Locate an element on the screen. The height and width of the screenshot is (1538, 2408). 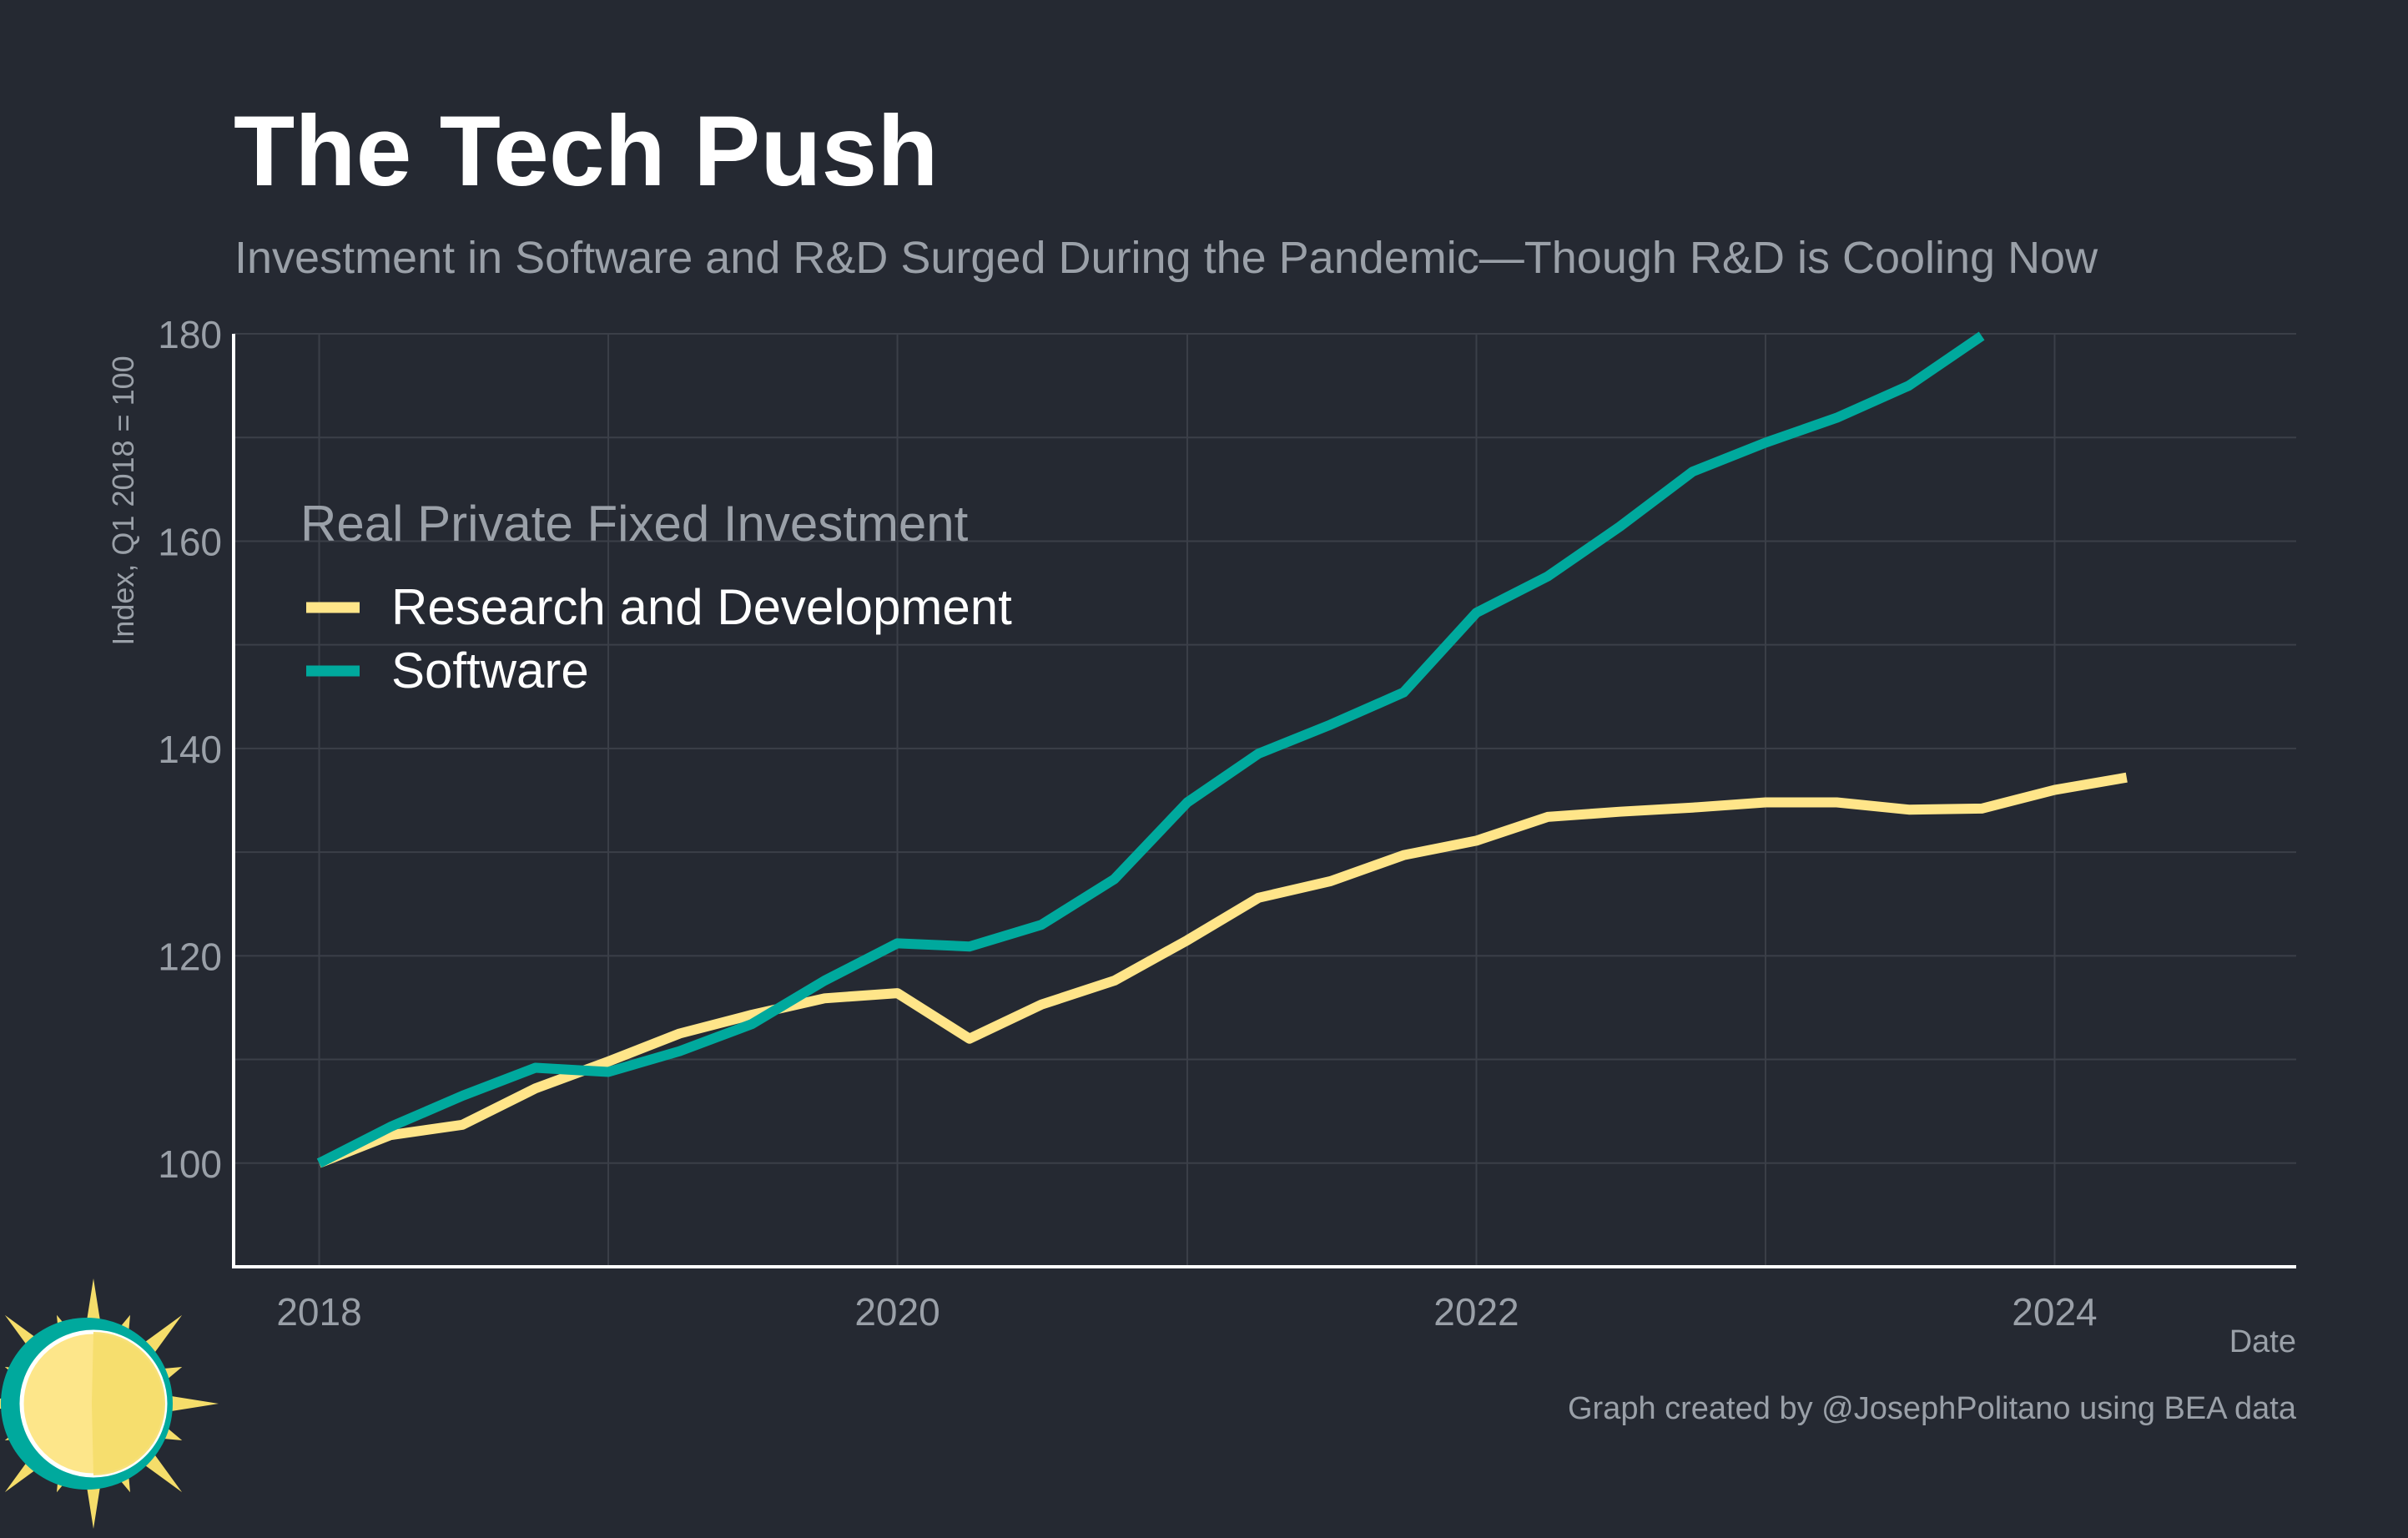
sun-logo-icon is located at coordinates (109, 1403).